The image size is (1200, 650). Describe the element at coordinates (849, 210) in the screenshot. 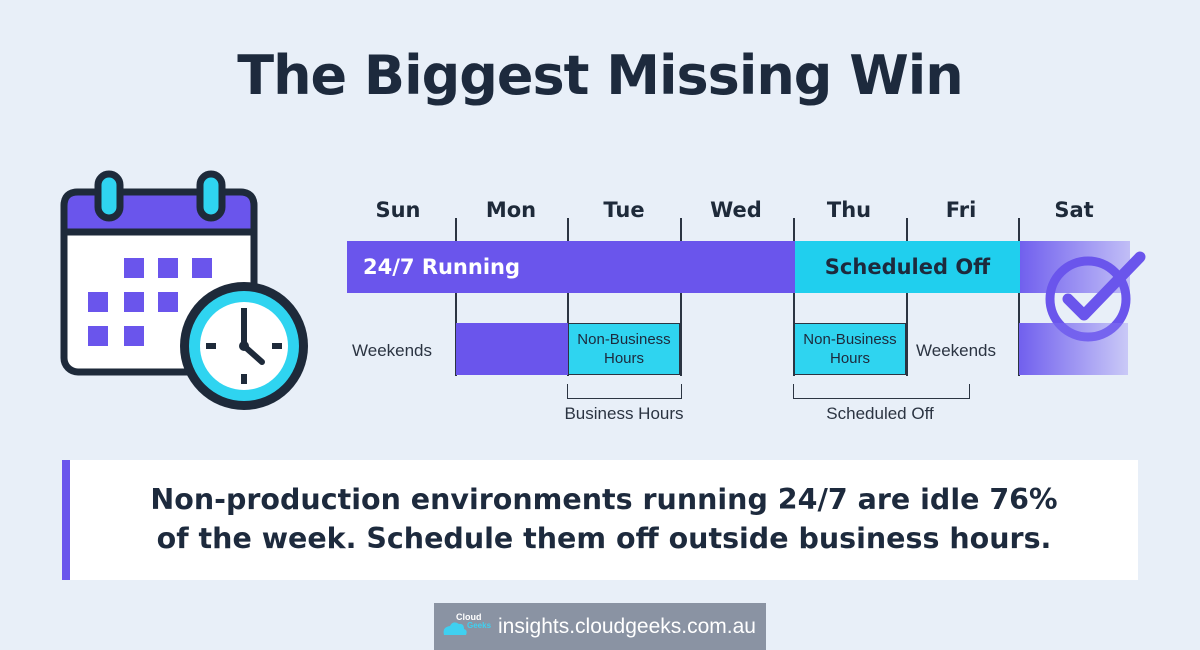

I see `day-thu: Thu` at that location.